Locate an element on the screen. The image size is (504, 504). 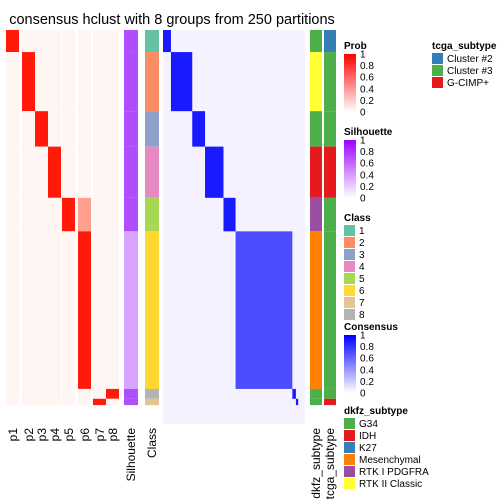
class-legend-label: 2 is located at coordinates (362, 243).